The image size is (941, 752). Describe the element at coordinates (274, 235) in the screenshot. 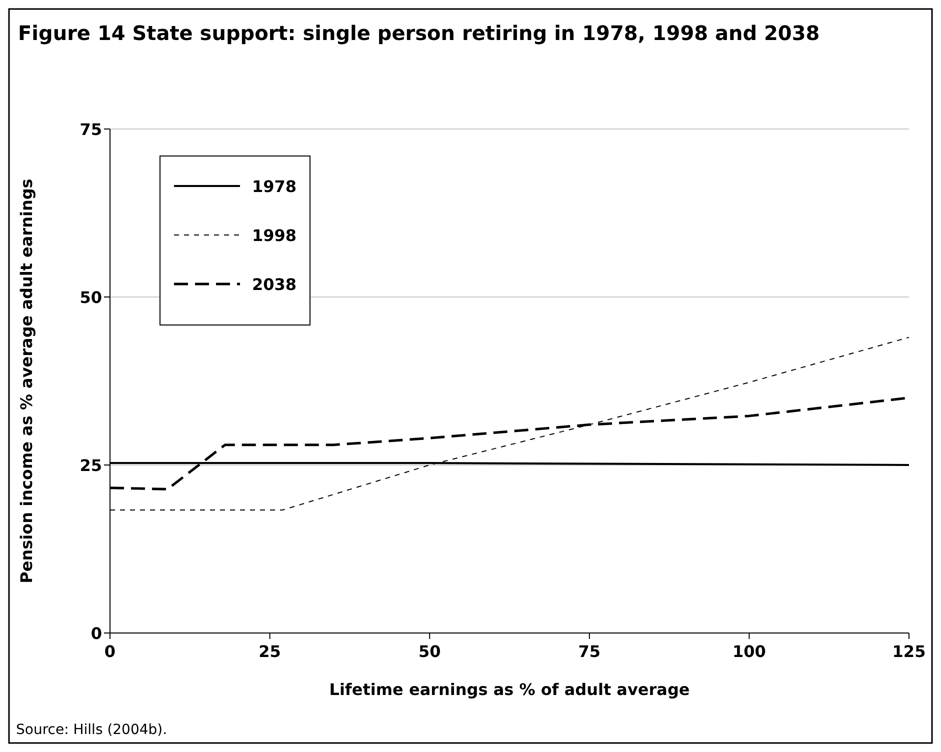

I see `legend-label: 1998` at that location.